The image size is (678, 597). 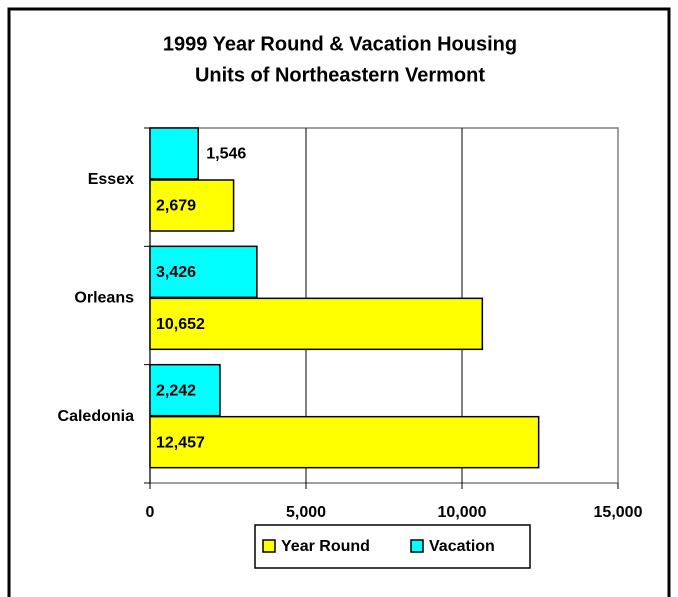 I want to click on value-label: 10,652, so click(x=180, y=324).